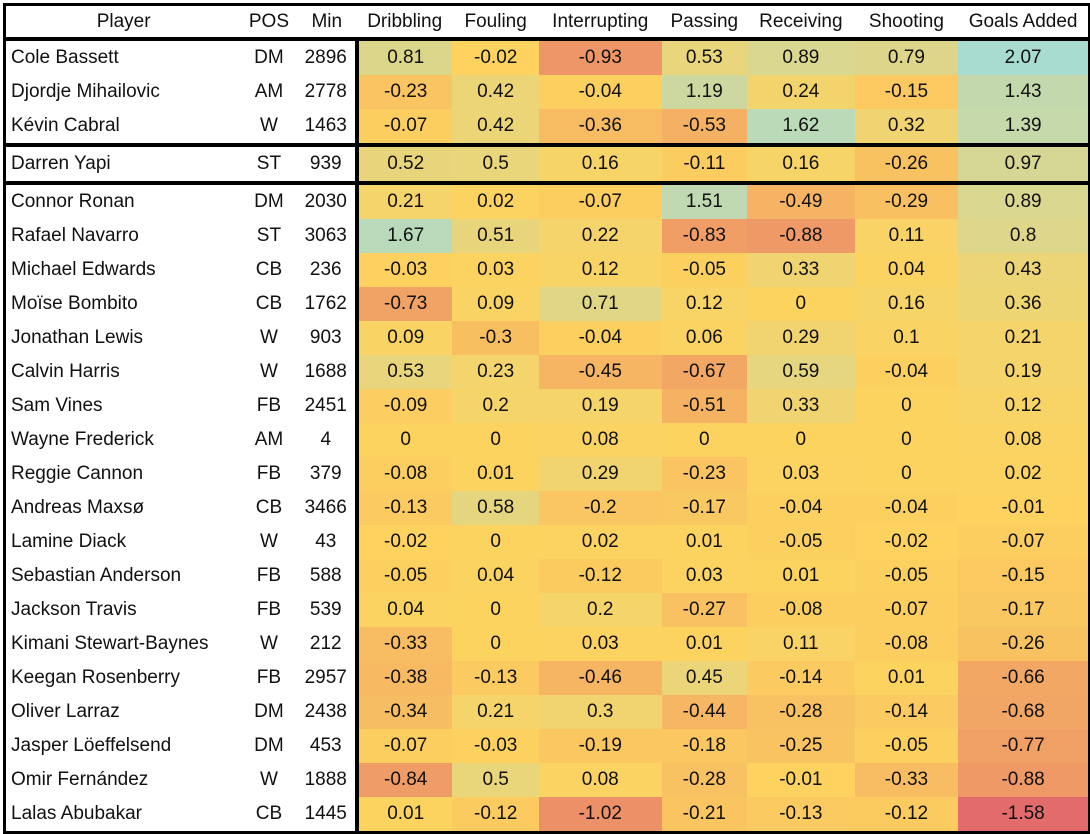  I want to click on heat-cell-interrupting: 0.3, so click(600, 712).